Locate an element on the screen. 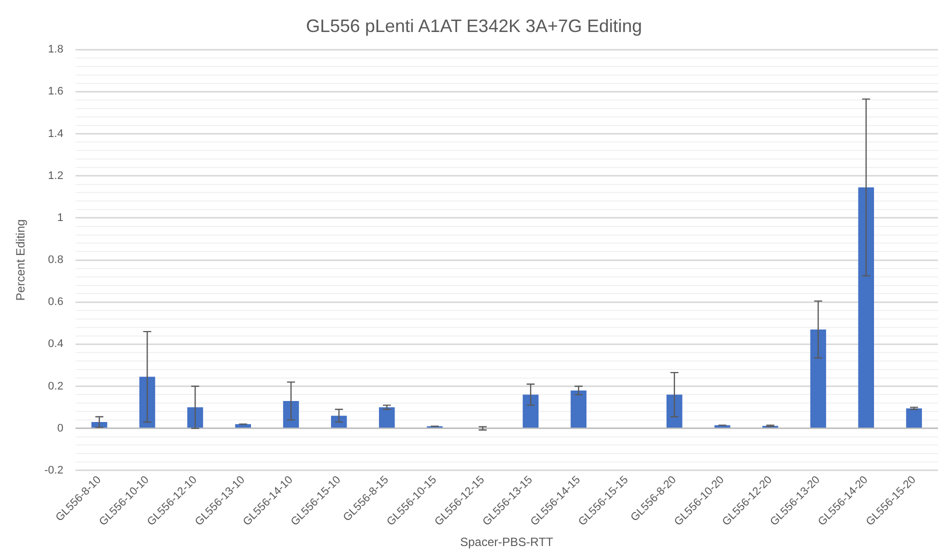  chart-title: GL556 pLenti A1AT E342K 3A+7G Editing is located at coordinates (474, 26).